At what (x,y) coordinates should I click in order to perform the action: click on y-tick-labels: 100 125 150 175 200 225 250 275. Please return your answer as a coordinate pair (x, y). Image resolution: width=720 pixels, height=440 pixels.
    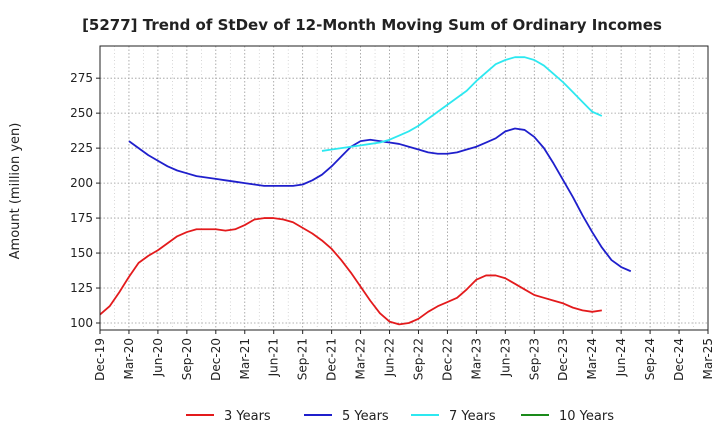
    Looking at the image, I should click on (85, 200).